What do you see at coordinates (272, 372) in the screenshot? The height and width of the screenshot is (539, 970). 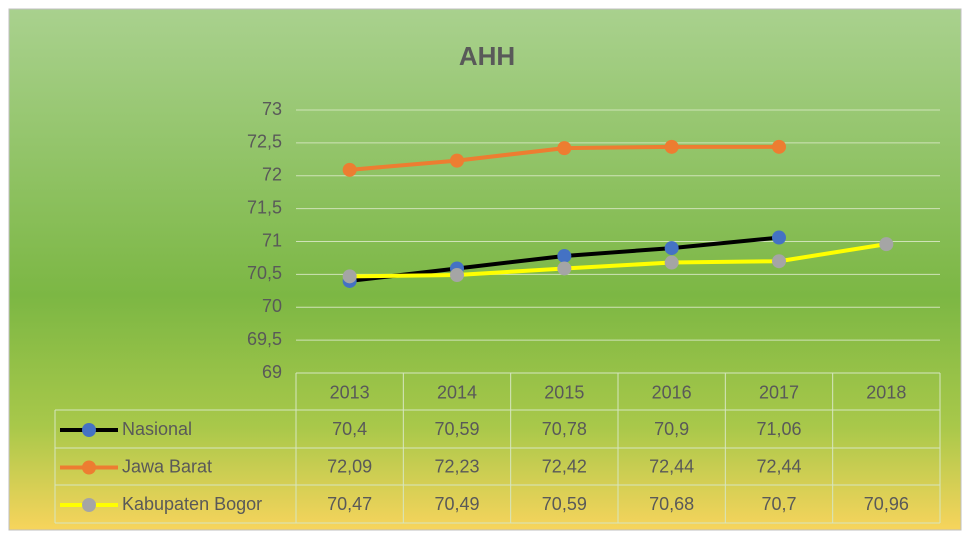 I see `y-tick-label: 69` at bounding box center [272, 372].